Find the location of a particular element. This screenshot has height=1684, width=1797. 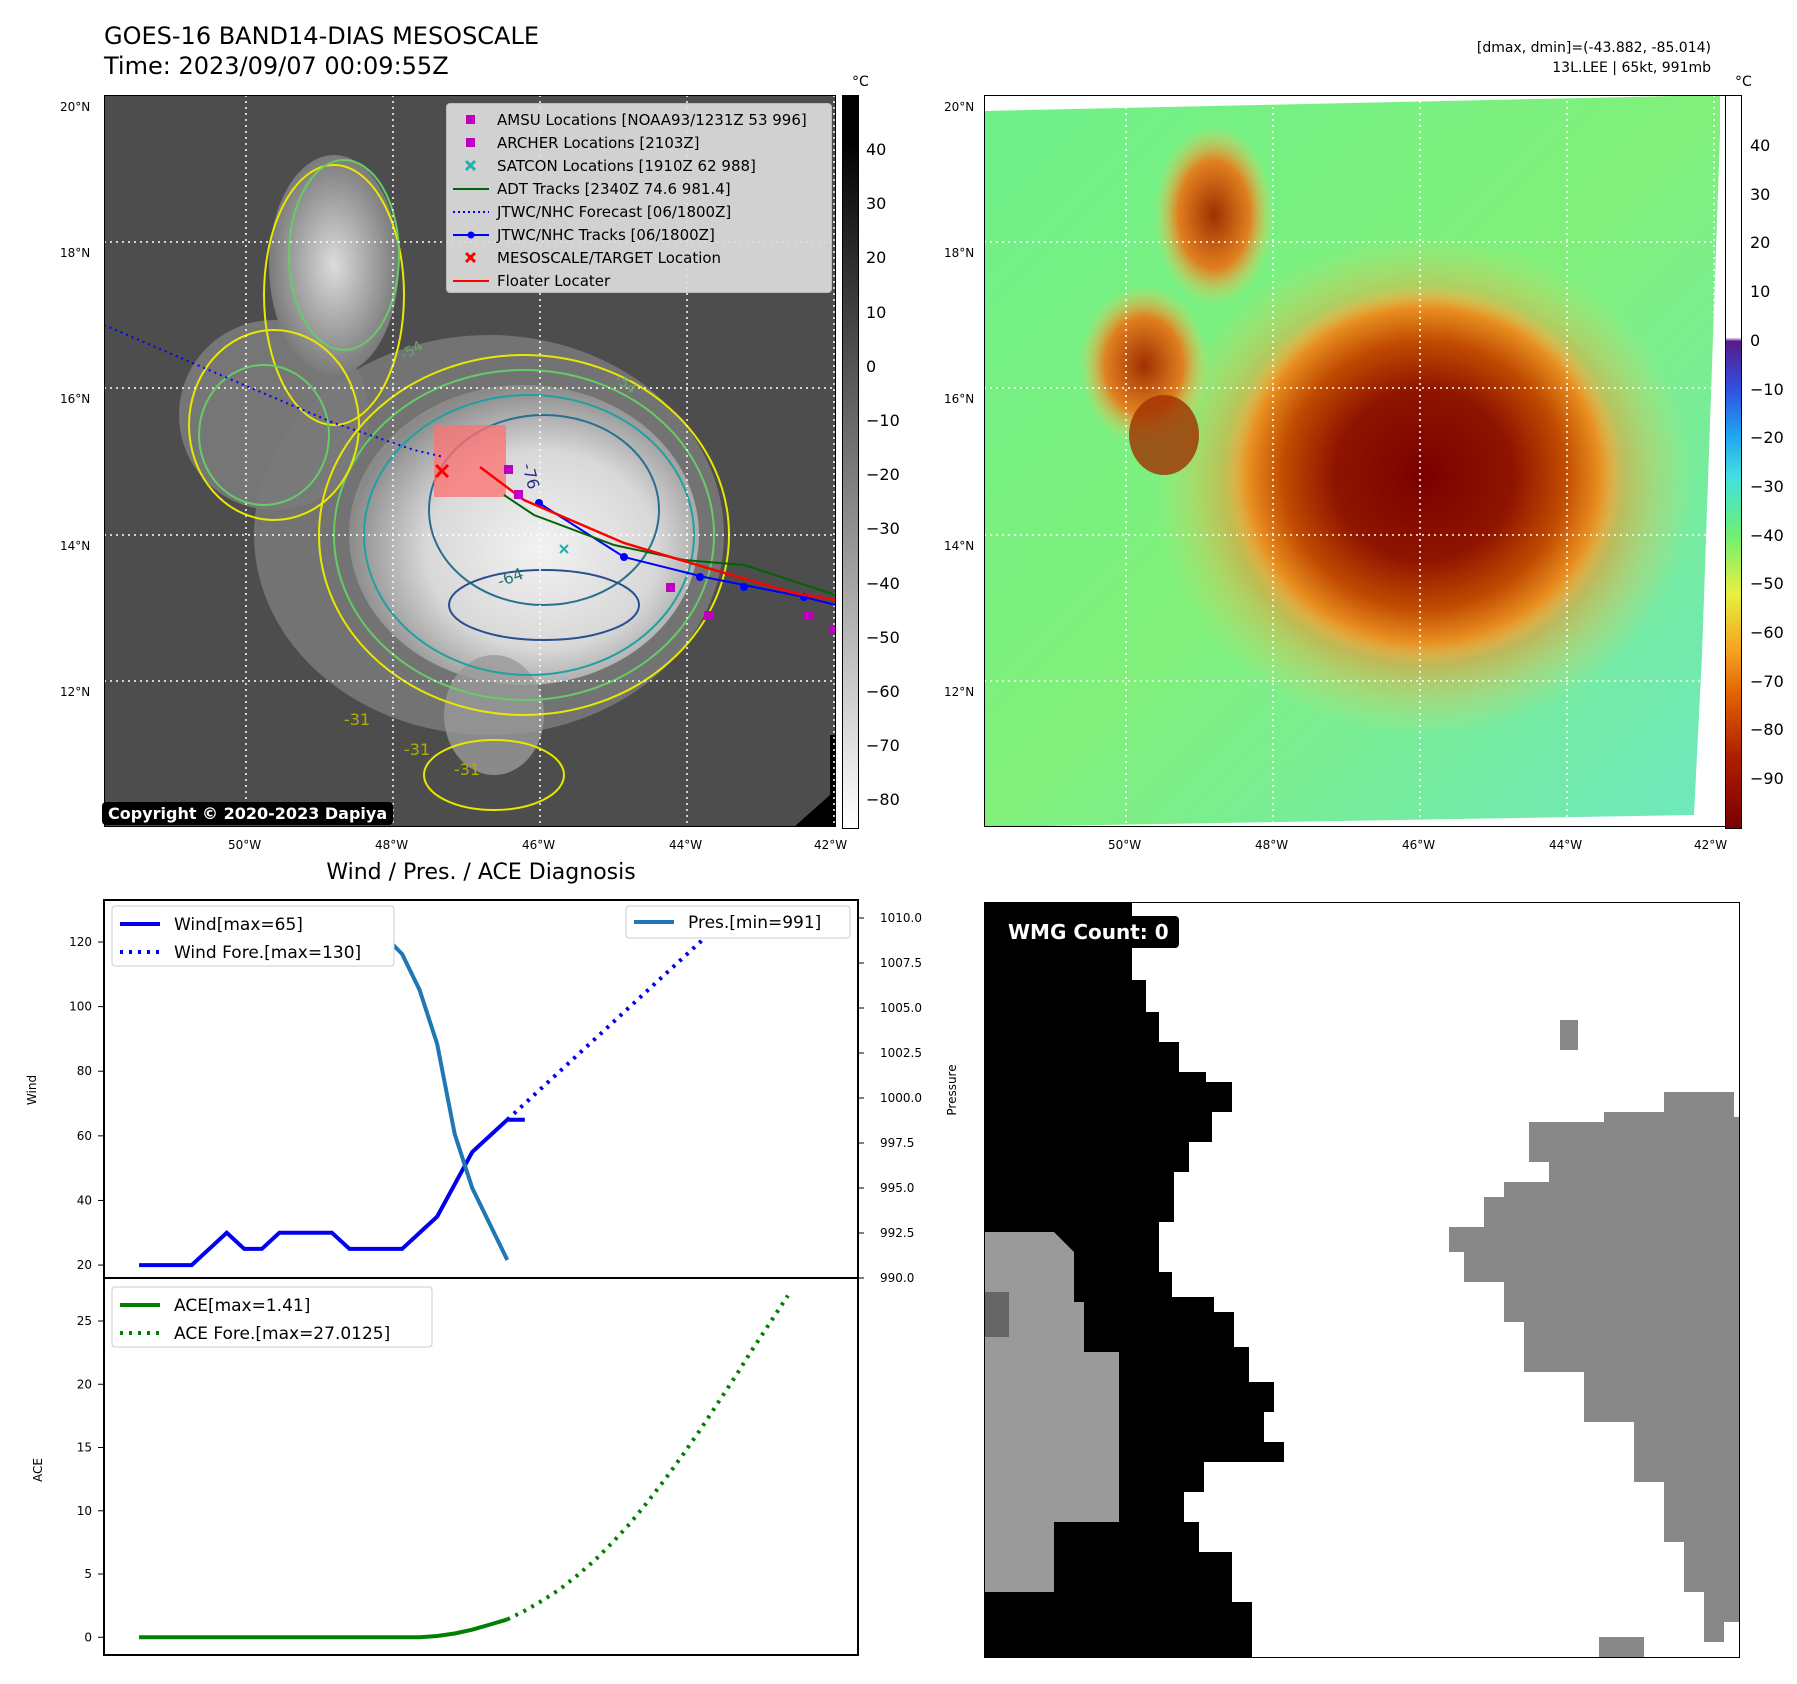

contour-blue is located at coordinates (544, 605).